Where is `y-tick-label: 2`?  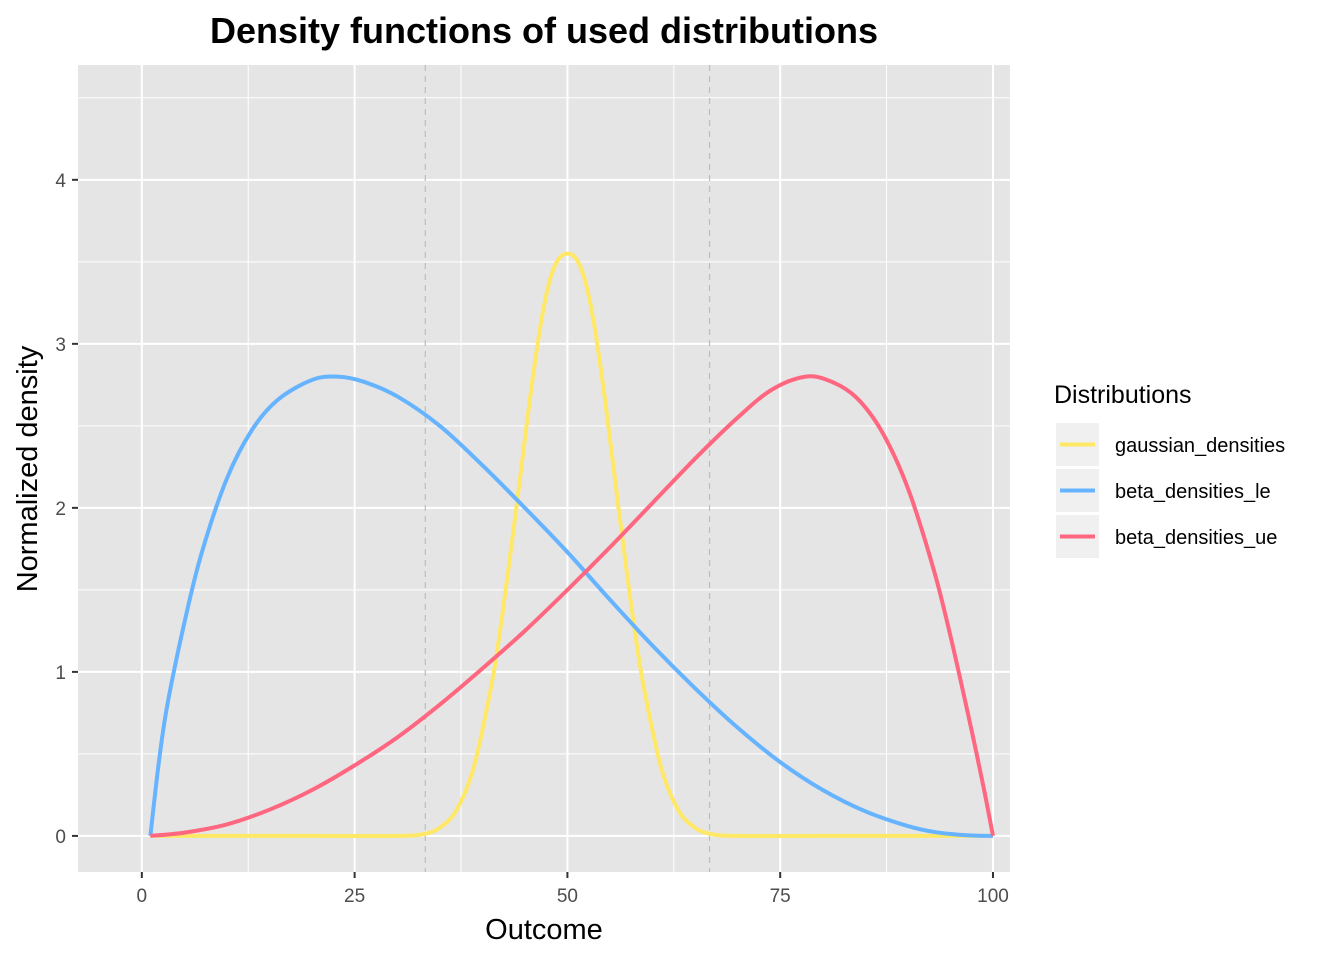
y-tick-label: 2 is located at coordinates (60, 509).